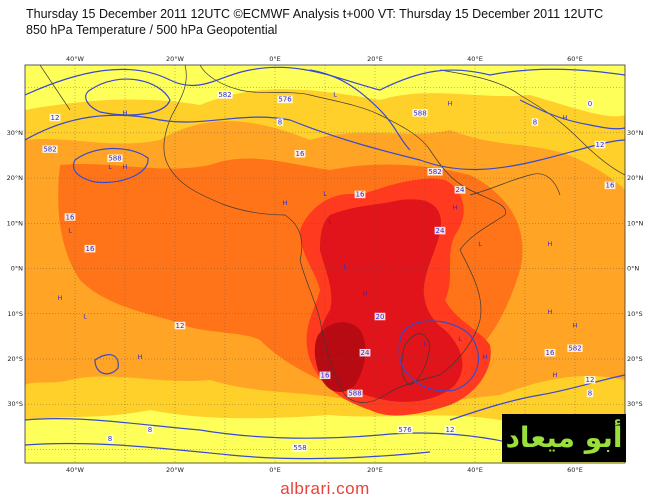 The width and height of the screenshot is (650, 499). I want to click on lat-label-right: 0°N, so click(633, 269).